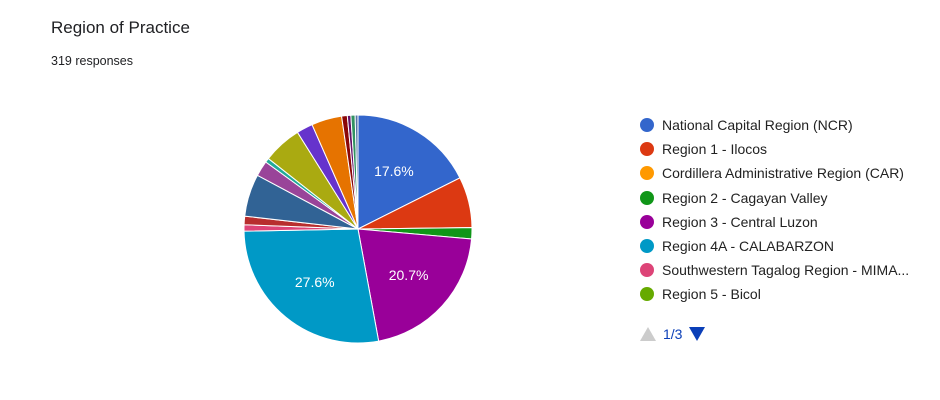 This screenshot has width=940, height=400. I want to click on legend-item: Region 2 - Cagayan Valley, so click(790, 198).